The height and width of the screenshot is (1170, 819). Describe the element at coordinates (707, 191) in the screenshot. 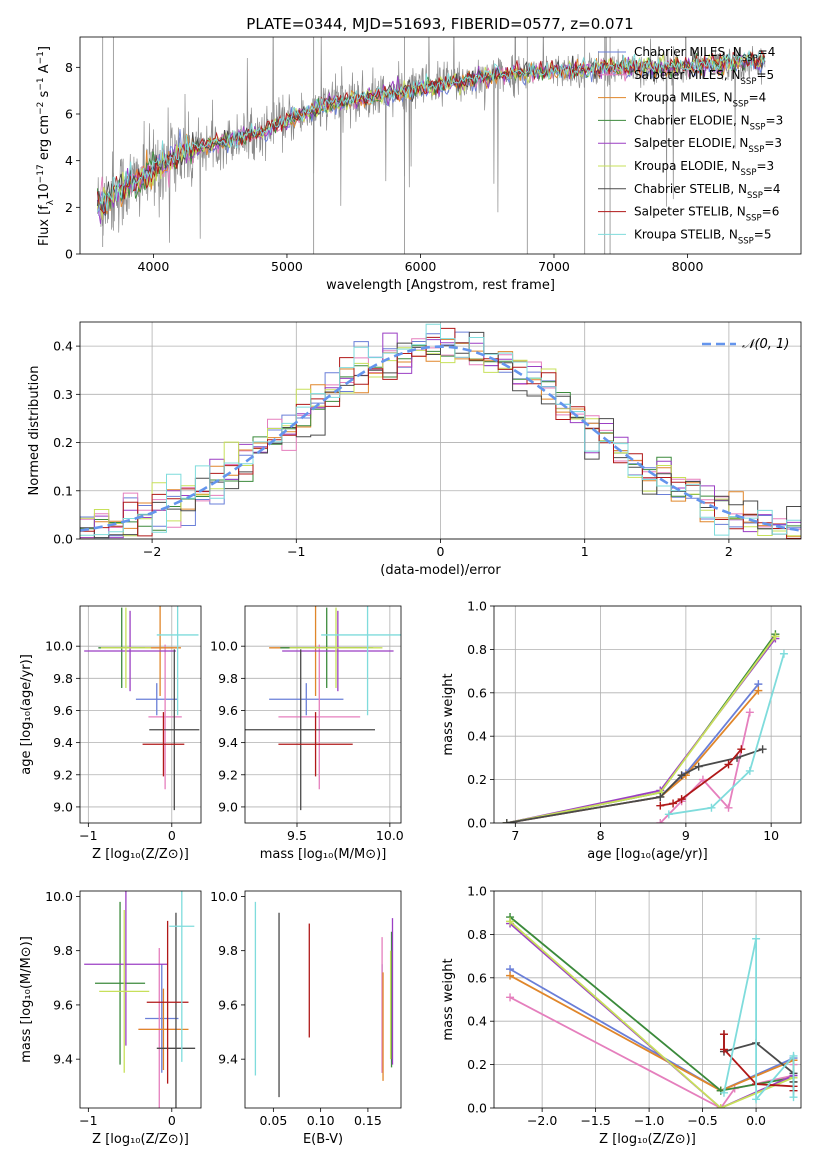

I see `legend-entry: Chabrier STELIB, NSSP=4` at that location.